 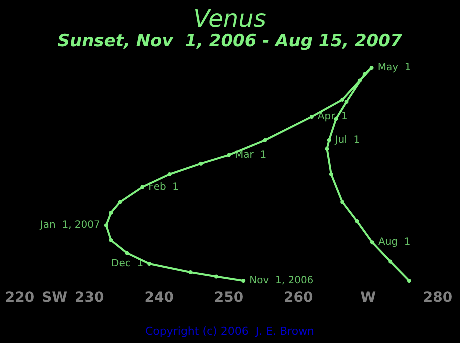 I want to click on x-tick-label: 280, so click(x=438, y=298).